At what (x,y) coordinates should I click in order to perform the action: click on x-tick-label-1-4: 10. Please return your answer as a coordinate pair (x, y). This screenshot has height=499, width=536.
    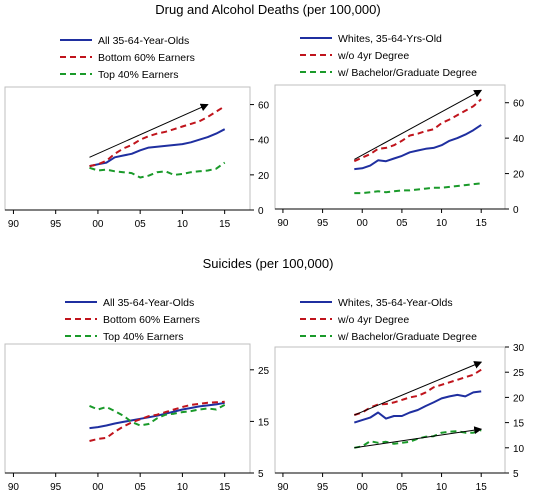
    Looking at the image, I should click on (442, 223).